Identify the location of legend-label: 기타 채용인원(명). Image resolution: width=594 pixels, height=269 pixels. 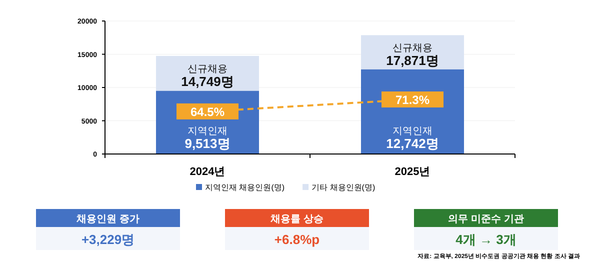
(344, 187).